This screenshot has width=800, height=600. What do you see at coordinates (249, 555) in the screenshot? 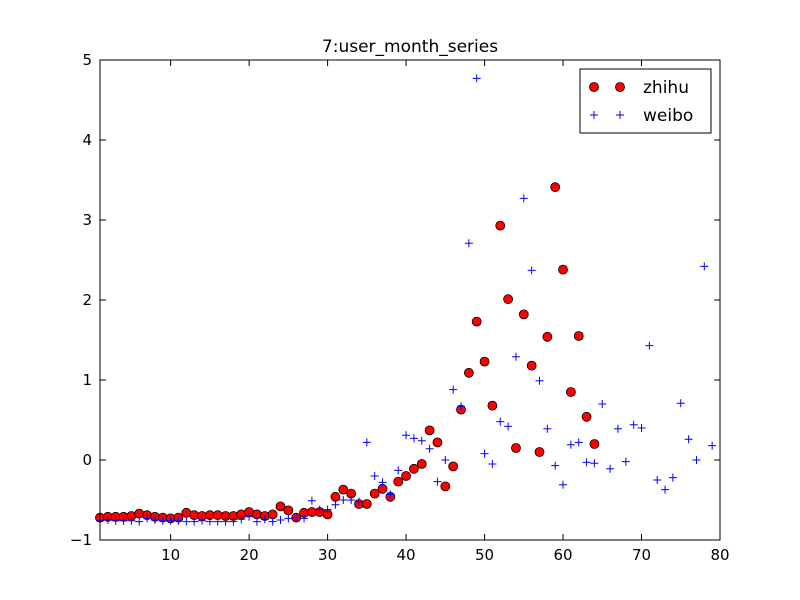
I see `x-tick-label: 20` at bounding box center [249, 555].